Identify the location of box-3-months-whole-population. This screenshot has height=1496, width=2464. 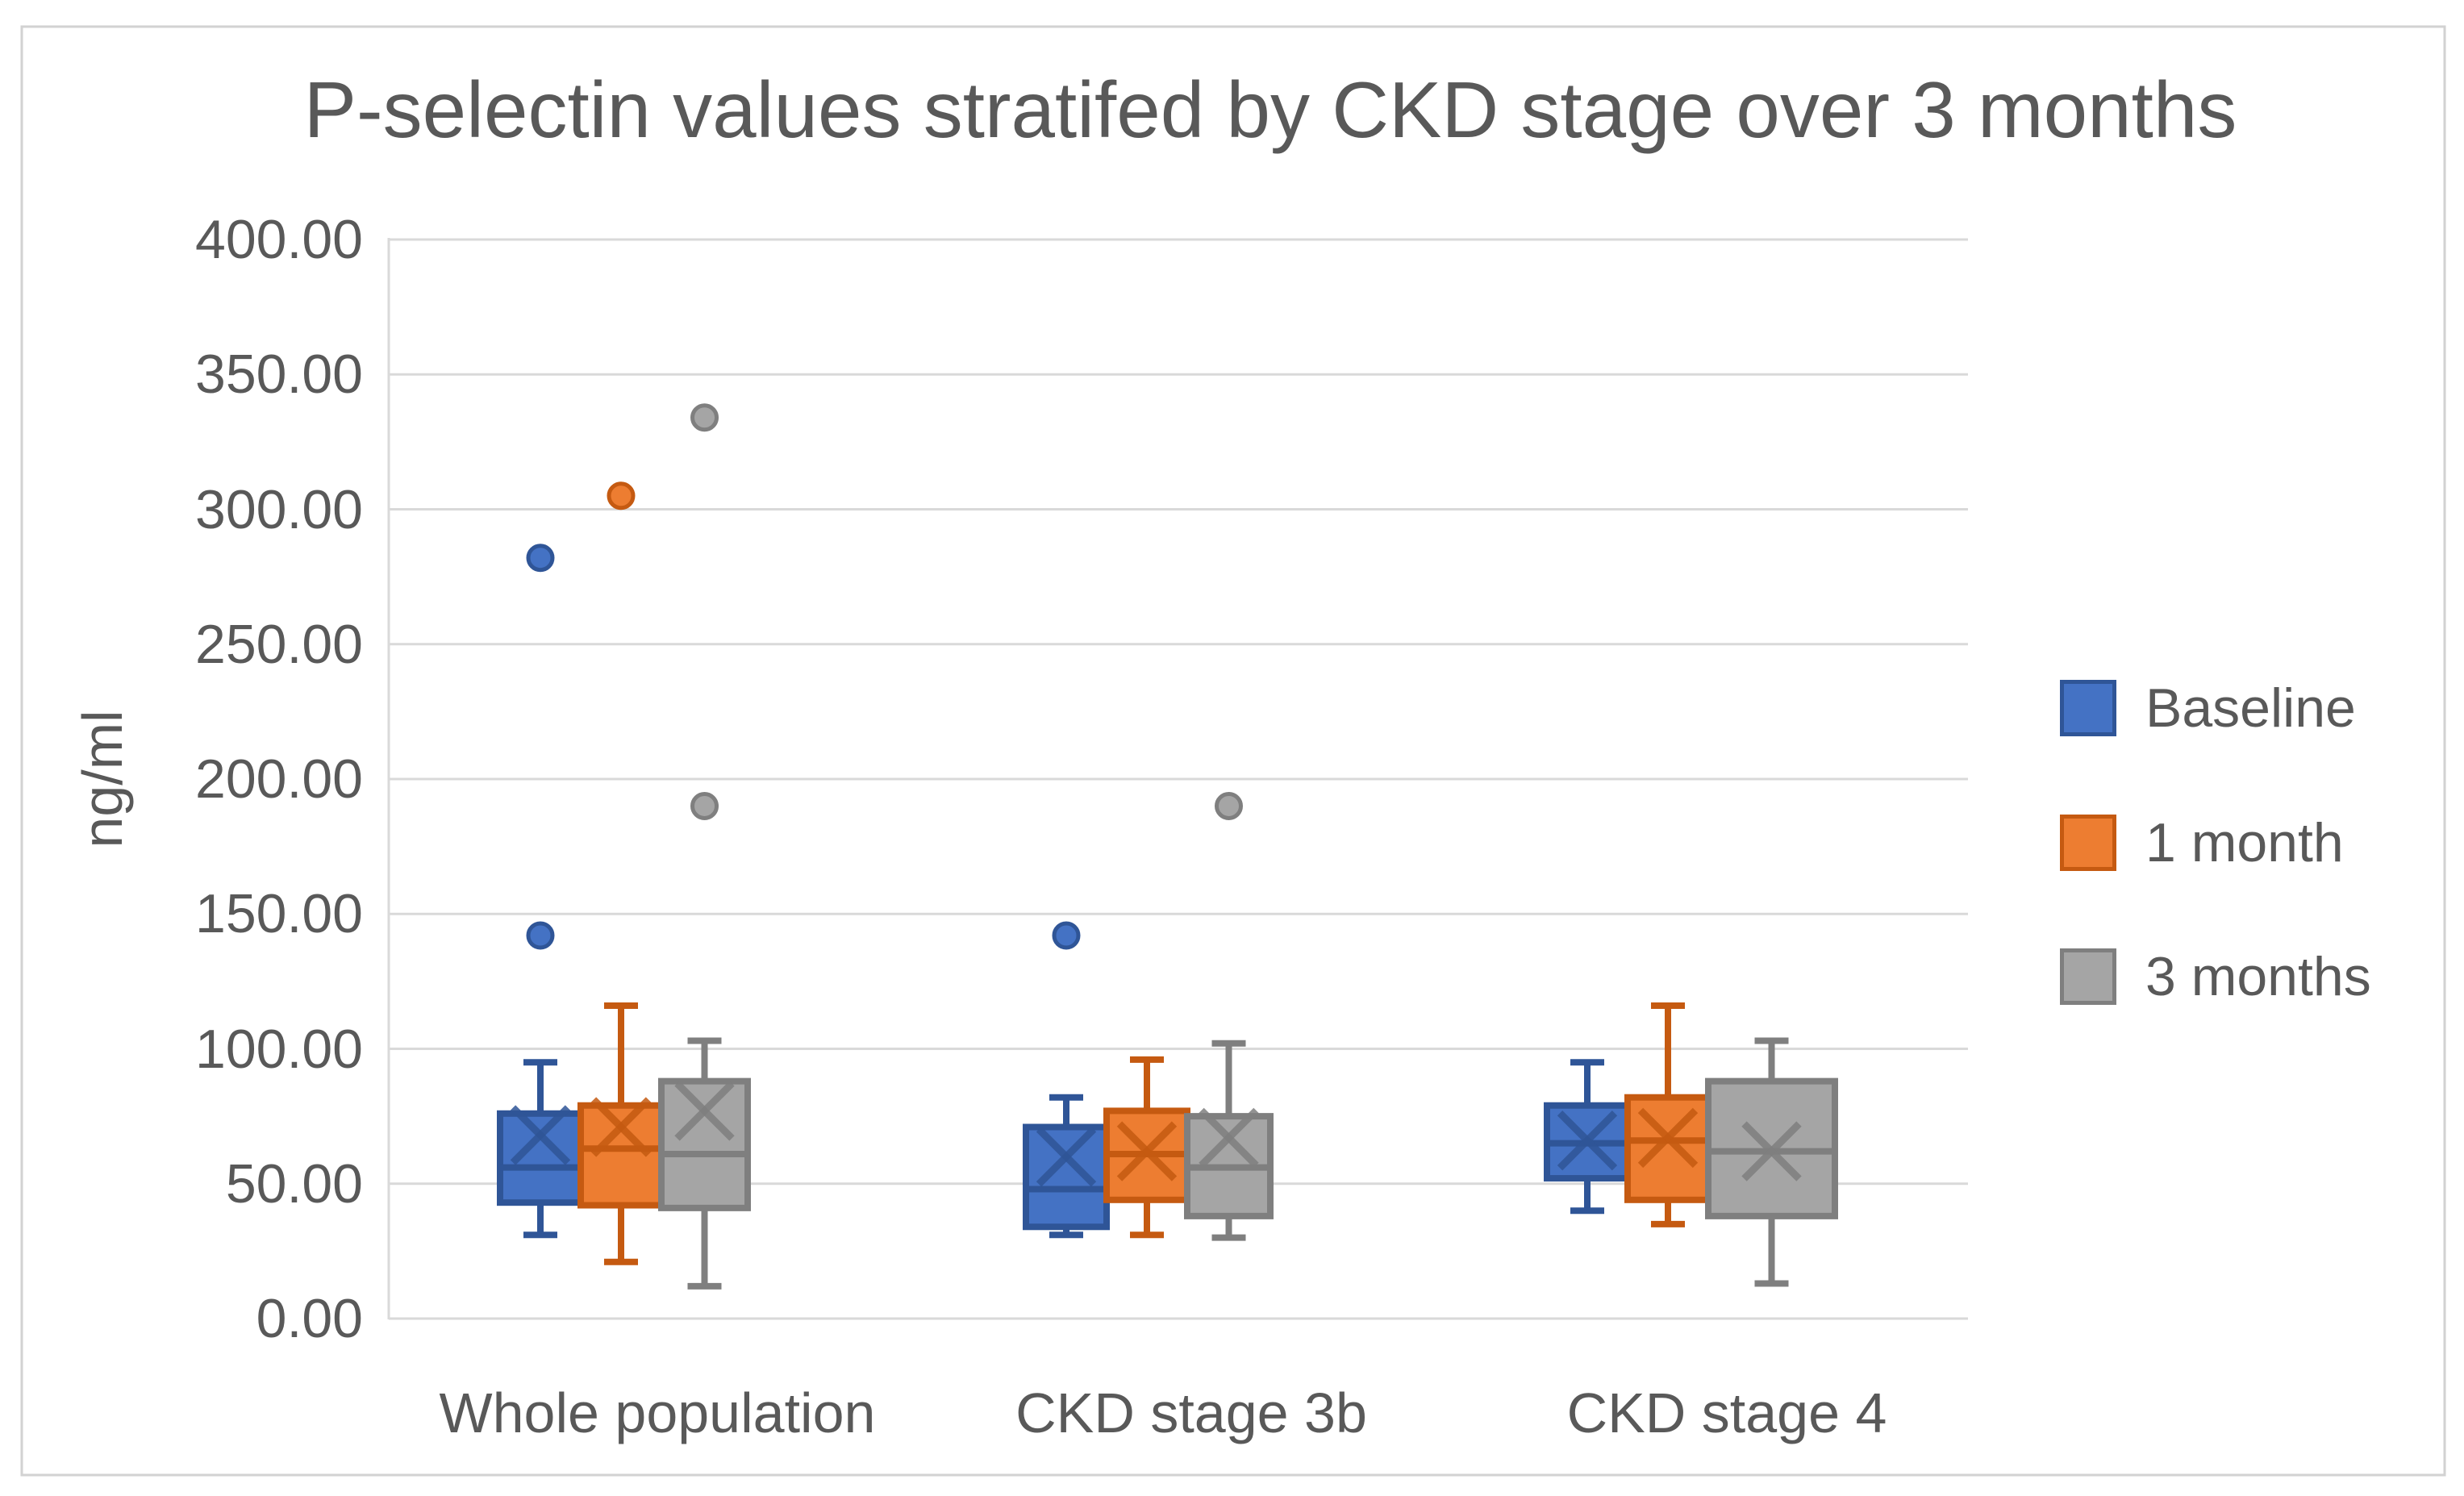
(704, 1144).